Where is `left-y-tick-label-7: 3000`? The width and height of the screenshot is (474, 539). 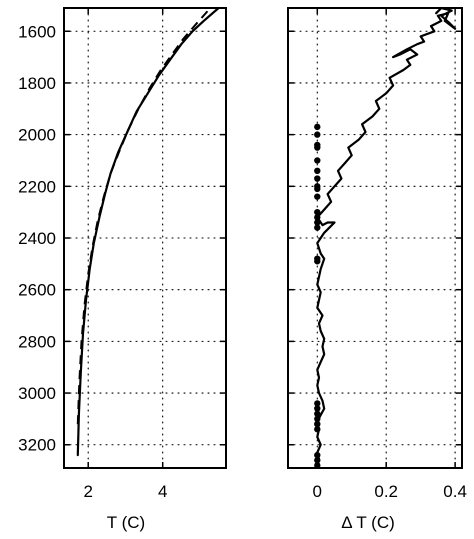 left-y-tick-label-7: 3000 is located at coordinates (37, 393).